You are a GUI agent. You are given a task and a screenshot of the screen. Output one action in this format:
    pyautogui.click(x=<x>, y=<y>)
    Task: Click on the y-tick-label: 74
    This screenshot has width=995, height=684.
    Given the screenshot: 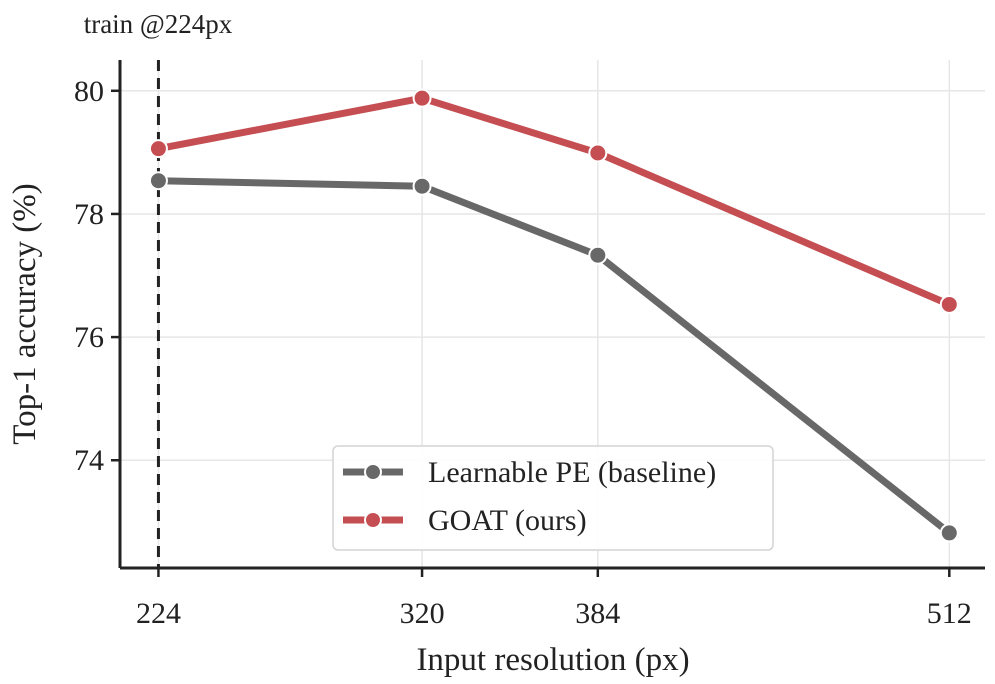 What is the action you would take?
    pyautogui.click(x=89, y=460)
    